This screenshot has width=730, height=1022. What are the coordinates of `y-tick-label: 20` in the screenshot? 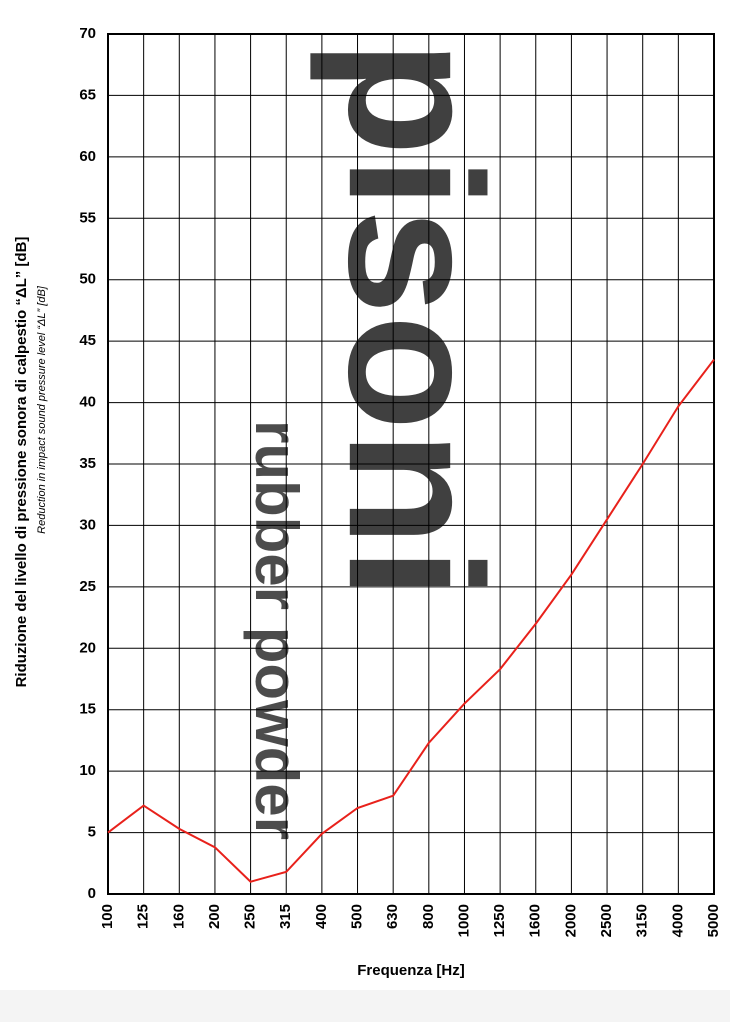 It's located at (87, 647).